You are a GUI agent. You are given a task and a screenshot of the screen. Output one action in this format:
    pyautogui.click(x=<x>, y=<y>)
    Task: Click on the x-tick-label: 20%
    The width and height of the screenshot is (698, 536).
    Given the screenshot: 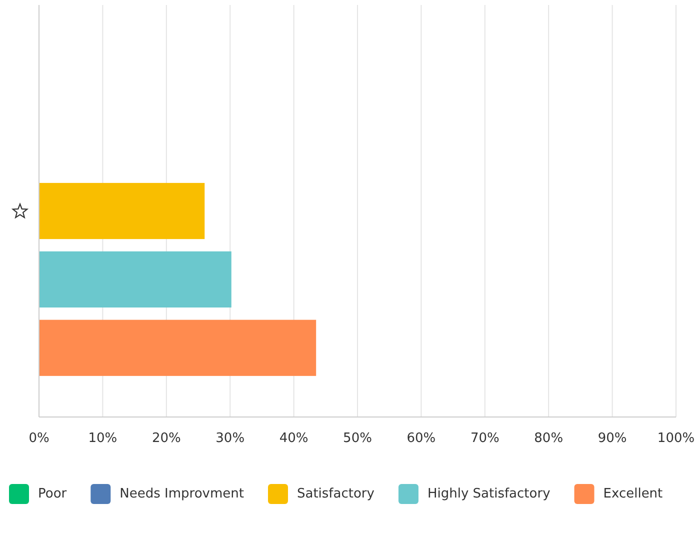 What is the action you would take?
    pyautogui.click(x=166, y=438)
    